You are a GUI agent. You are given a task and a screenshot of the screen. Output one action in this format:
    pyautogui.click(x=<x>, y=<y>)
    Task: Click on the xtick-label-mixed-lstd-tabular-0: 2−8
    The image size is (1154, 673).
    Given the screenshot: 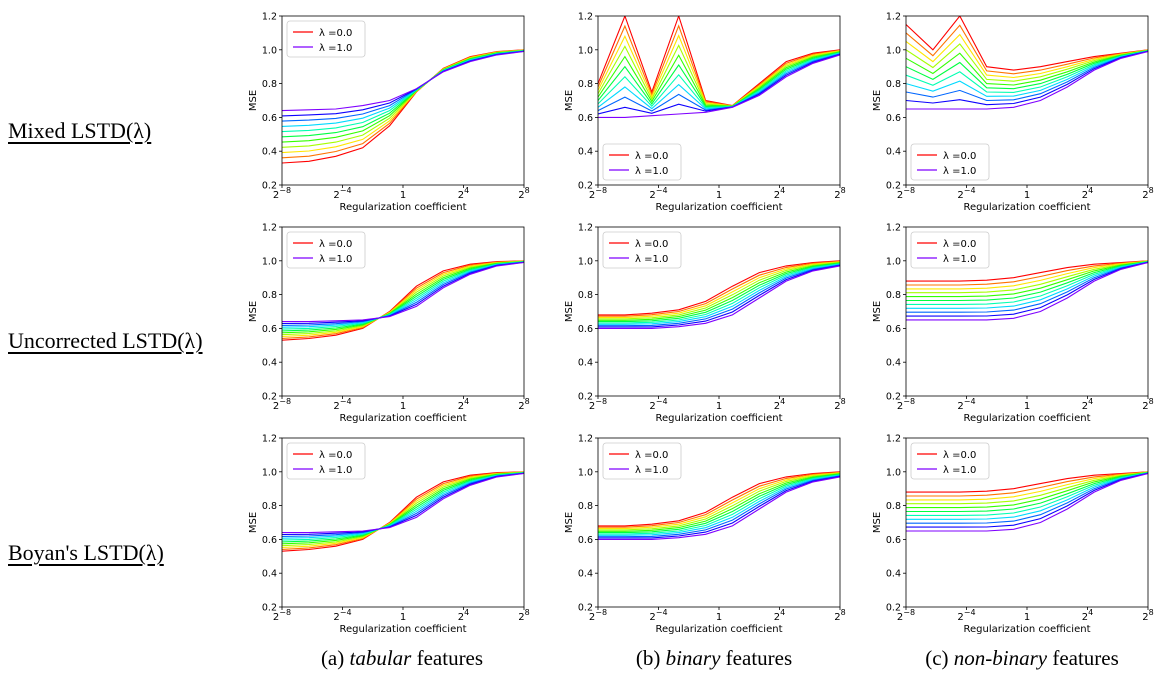 What is the action you would take?
    pyautogui.click(x=282, y=193)
    